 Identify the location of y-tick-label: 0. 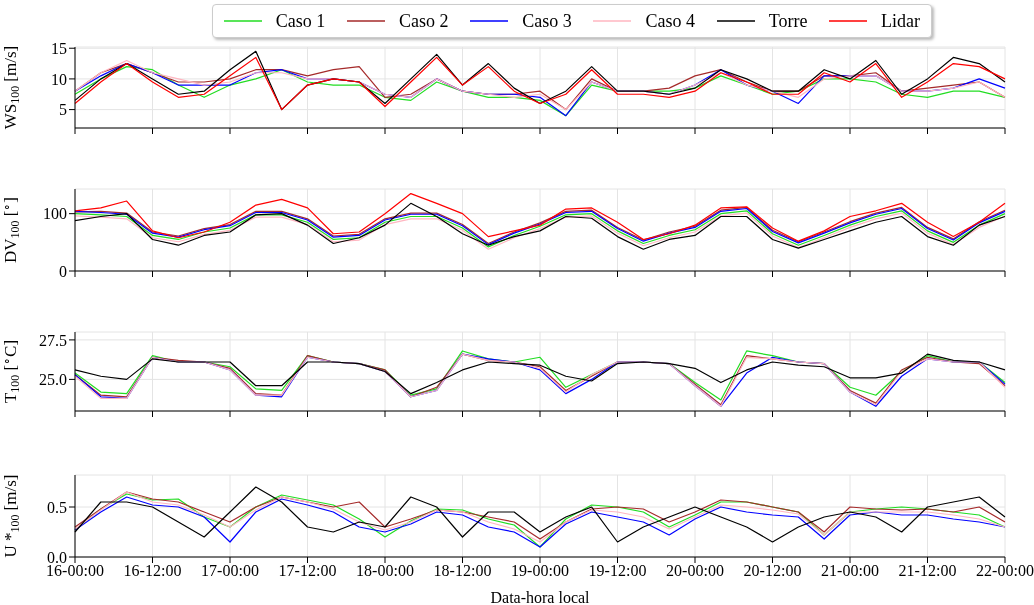
(63, 271).